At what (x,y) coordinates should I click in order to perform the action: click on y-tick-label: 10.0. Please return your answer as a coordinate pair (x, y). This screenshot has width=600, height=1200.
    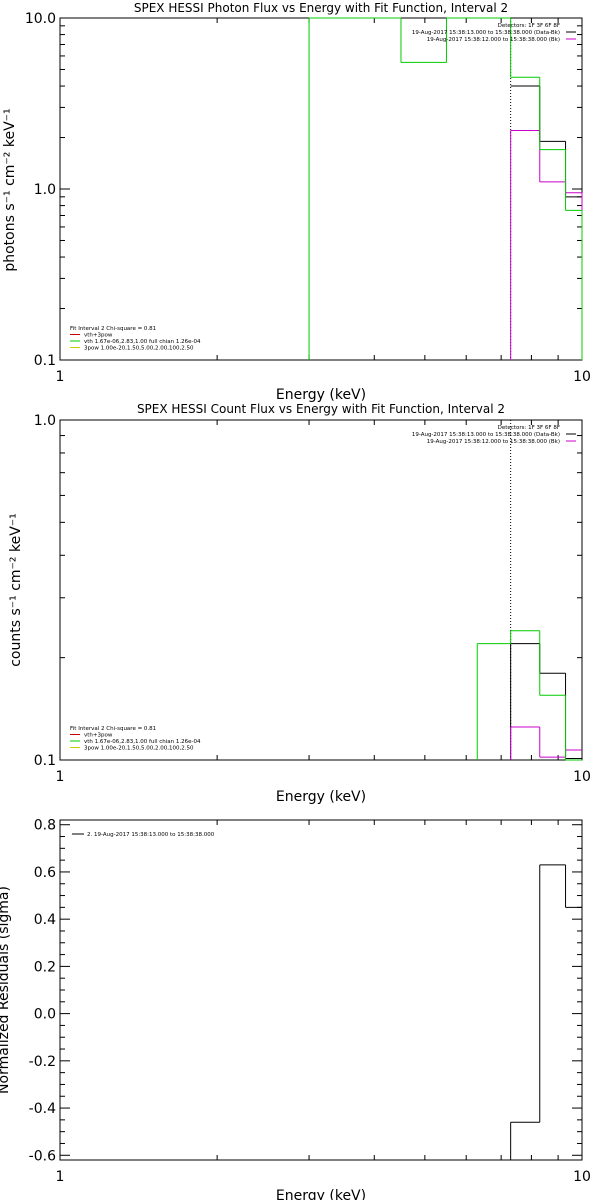
    Looking at the image, I should click on (40, 19).